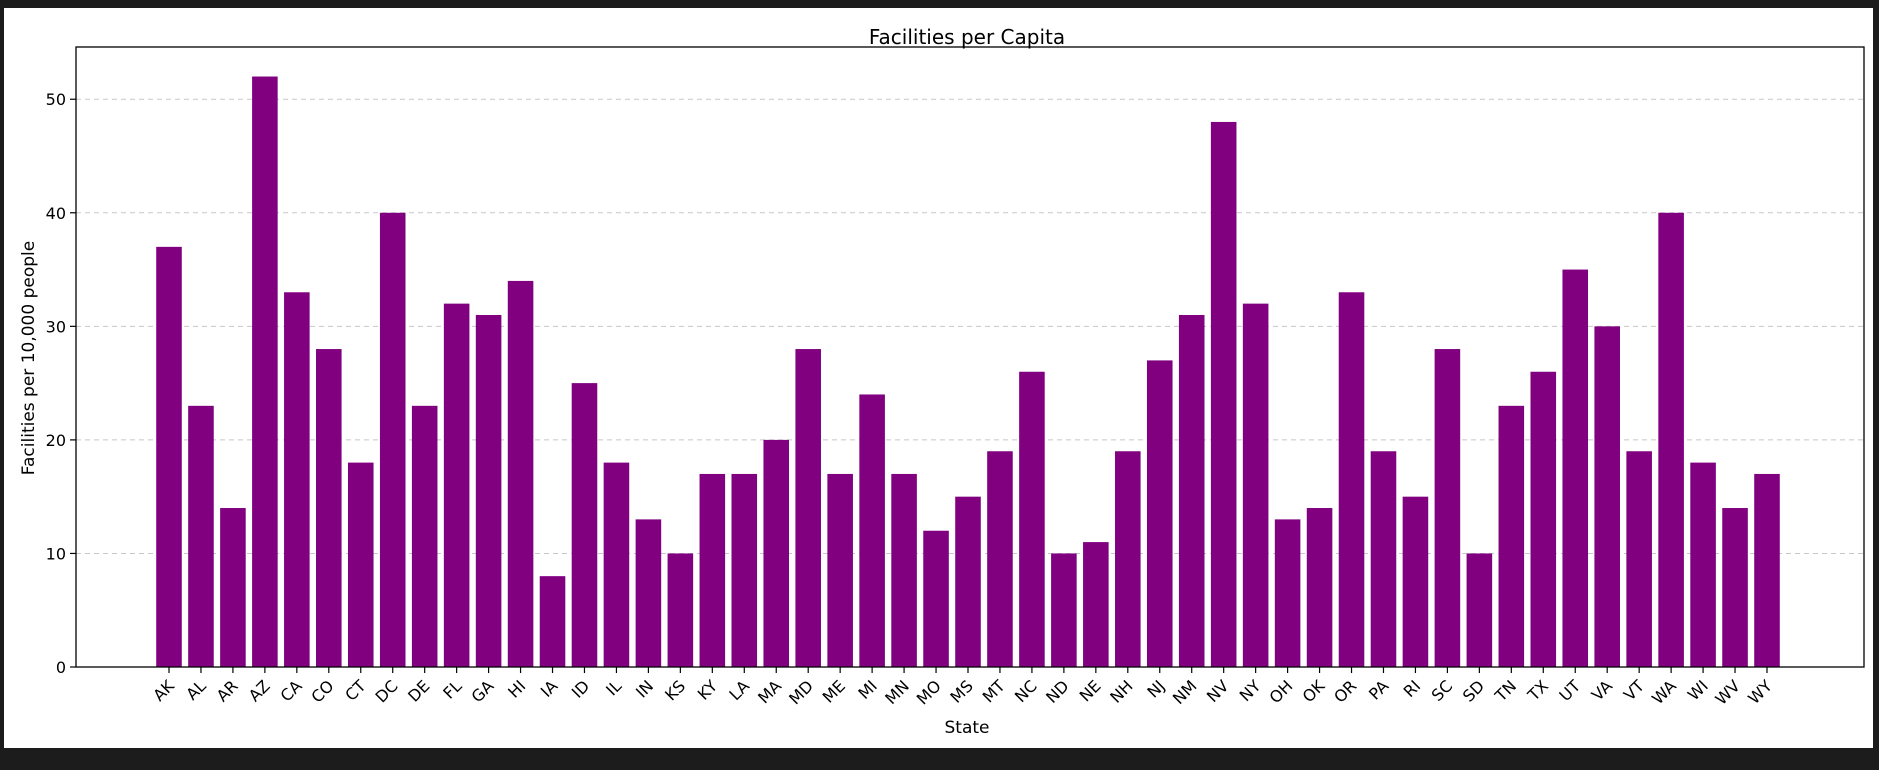 Image resolution: width=1879 pixels, height=770 pixels. I want to click on bar-ma, so click(776, 553).